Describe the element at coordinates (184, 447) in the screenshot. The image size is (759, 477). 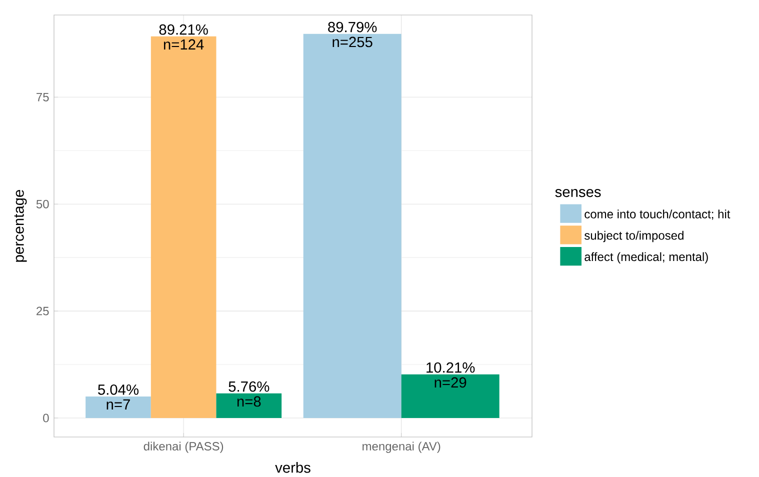
I see `x-tick-label: dikenai (PASS)` at that location.